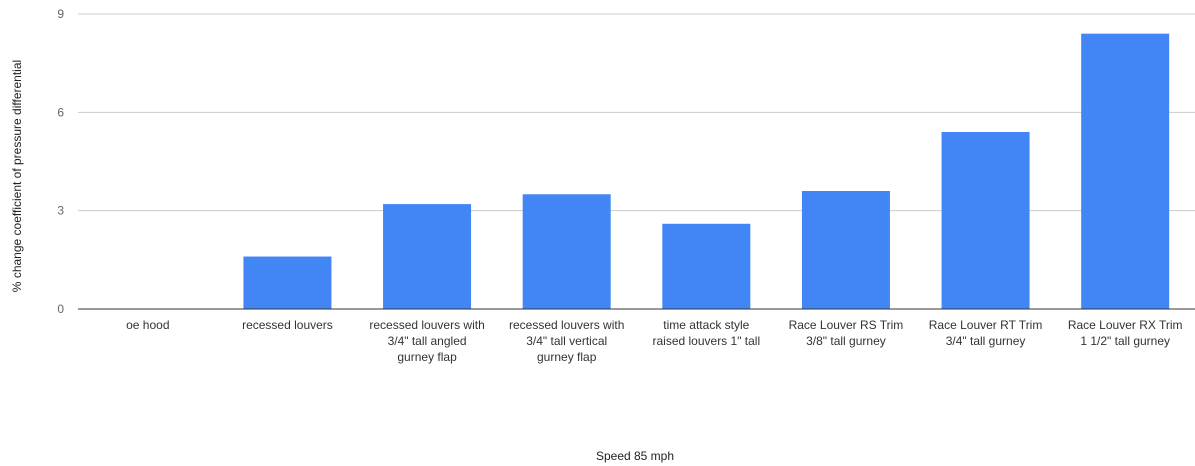 Image resolution: width=1195 pixels, height=466 pixels. I want to click on x-category-label: time attack style raised louvers 1" tall, so click(706, 333).